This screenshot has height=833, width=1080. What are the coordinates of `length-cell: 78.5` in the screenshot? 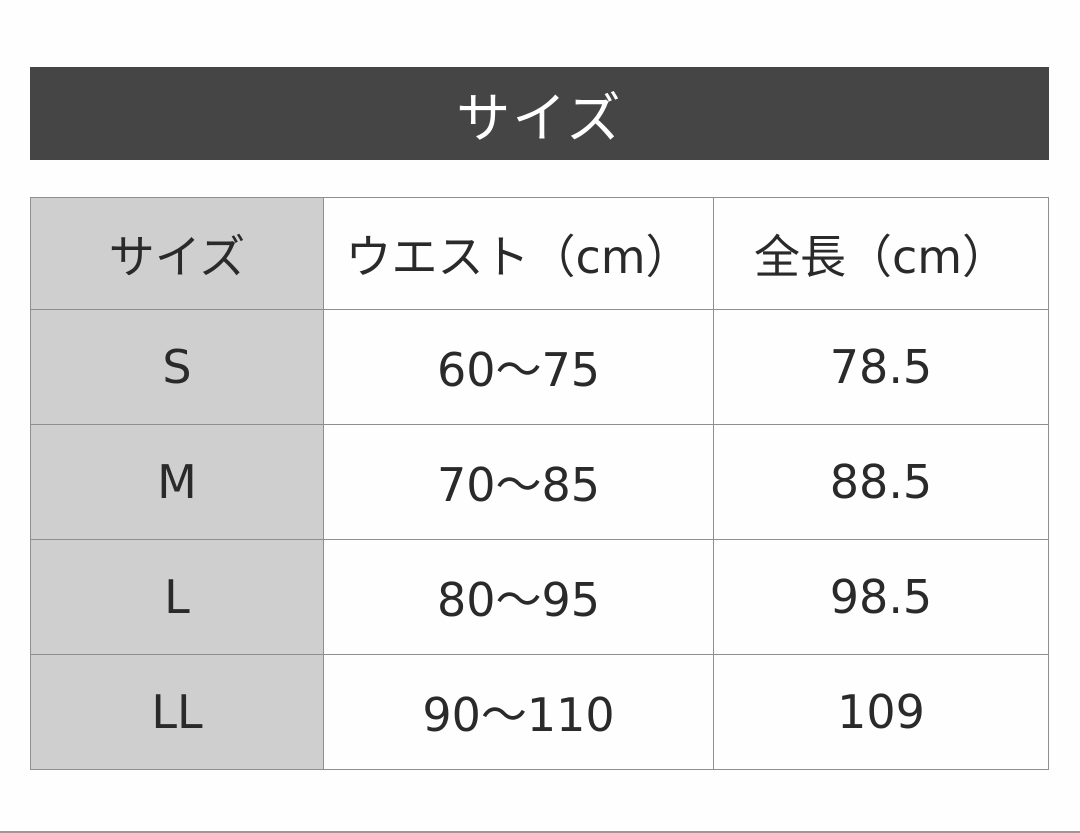 It's located at (881, 367).